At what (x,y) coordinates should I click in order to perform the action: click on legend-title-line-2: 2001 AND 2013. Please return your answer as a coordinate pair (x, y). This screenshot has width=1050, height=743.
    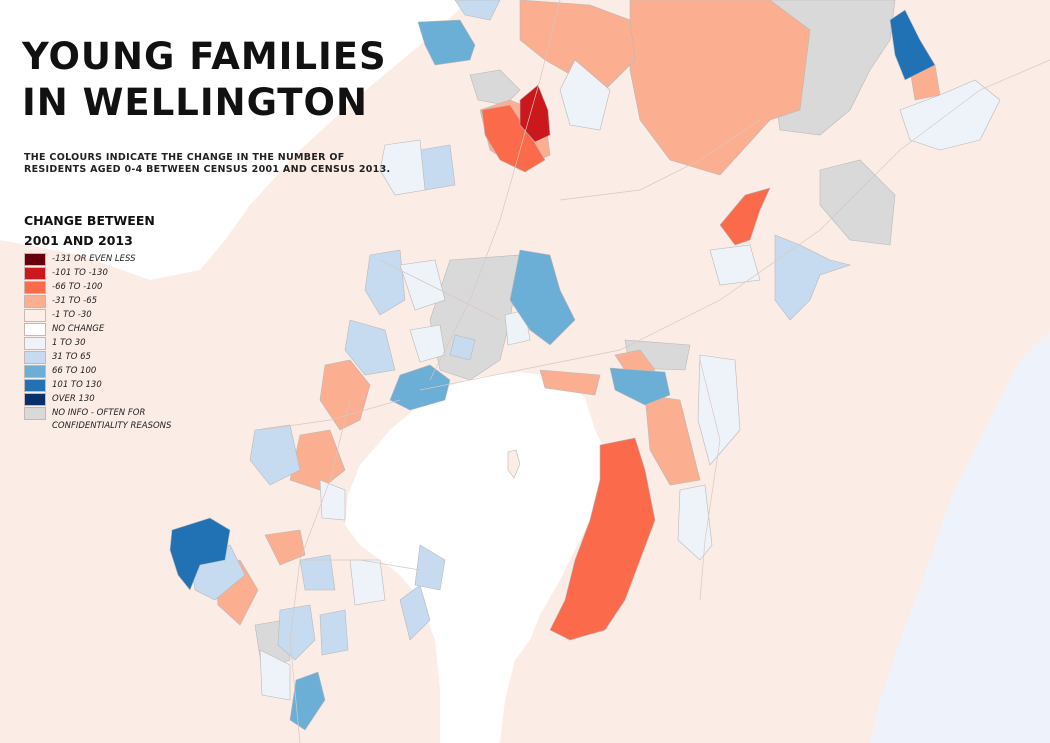
    Looking at the image, I should click on (78, 240).